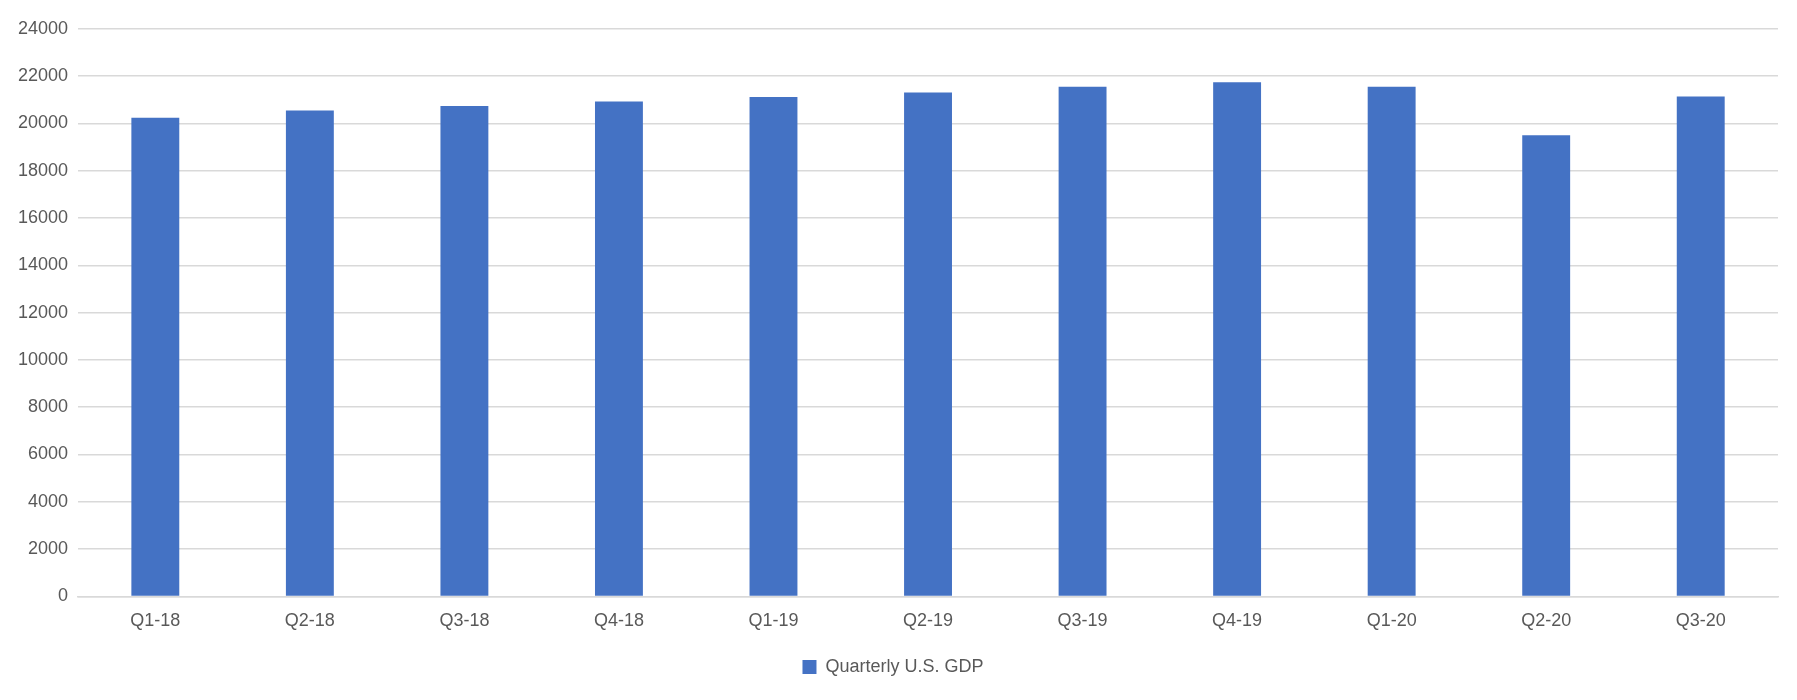 Image resolution: width=1797 pixels, height=700 pixels. I want to click on y-tick-label: 2000, so click(48, 548).